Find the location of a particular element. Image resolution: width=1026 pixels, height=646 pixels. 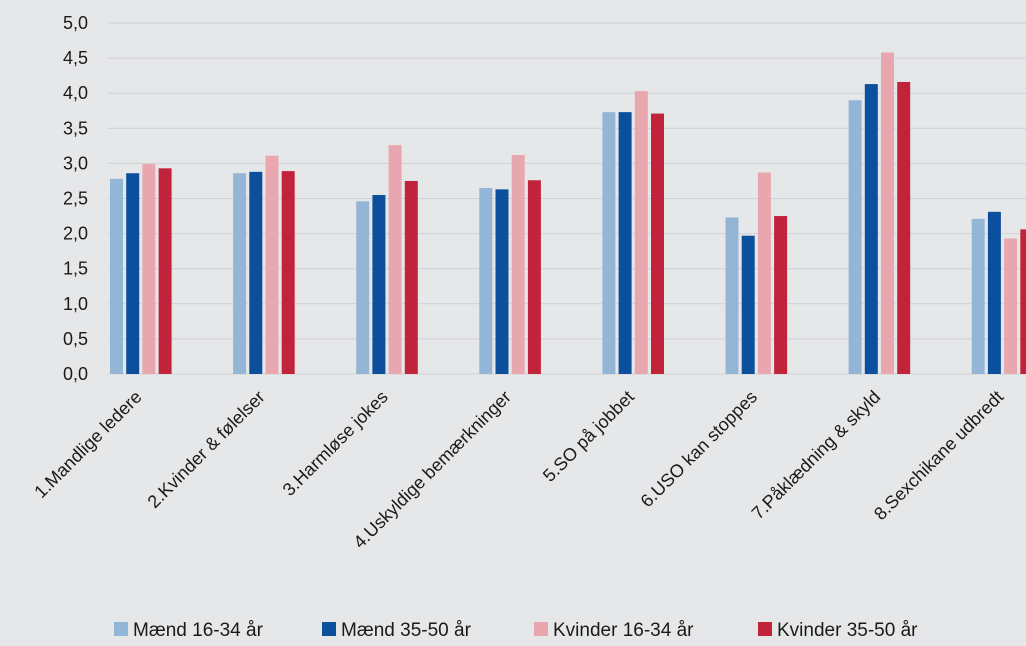

y-tick-label: 0,5 is located at coordinates (75, 339).